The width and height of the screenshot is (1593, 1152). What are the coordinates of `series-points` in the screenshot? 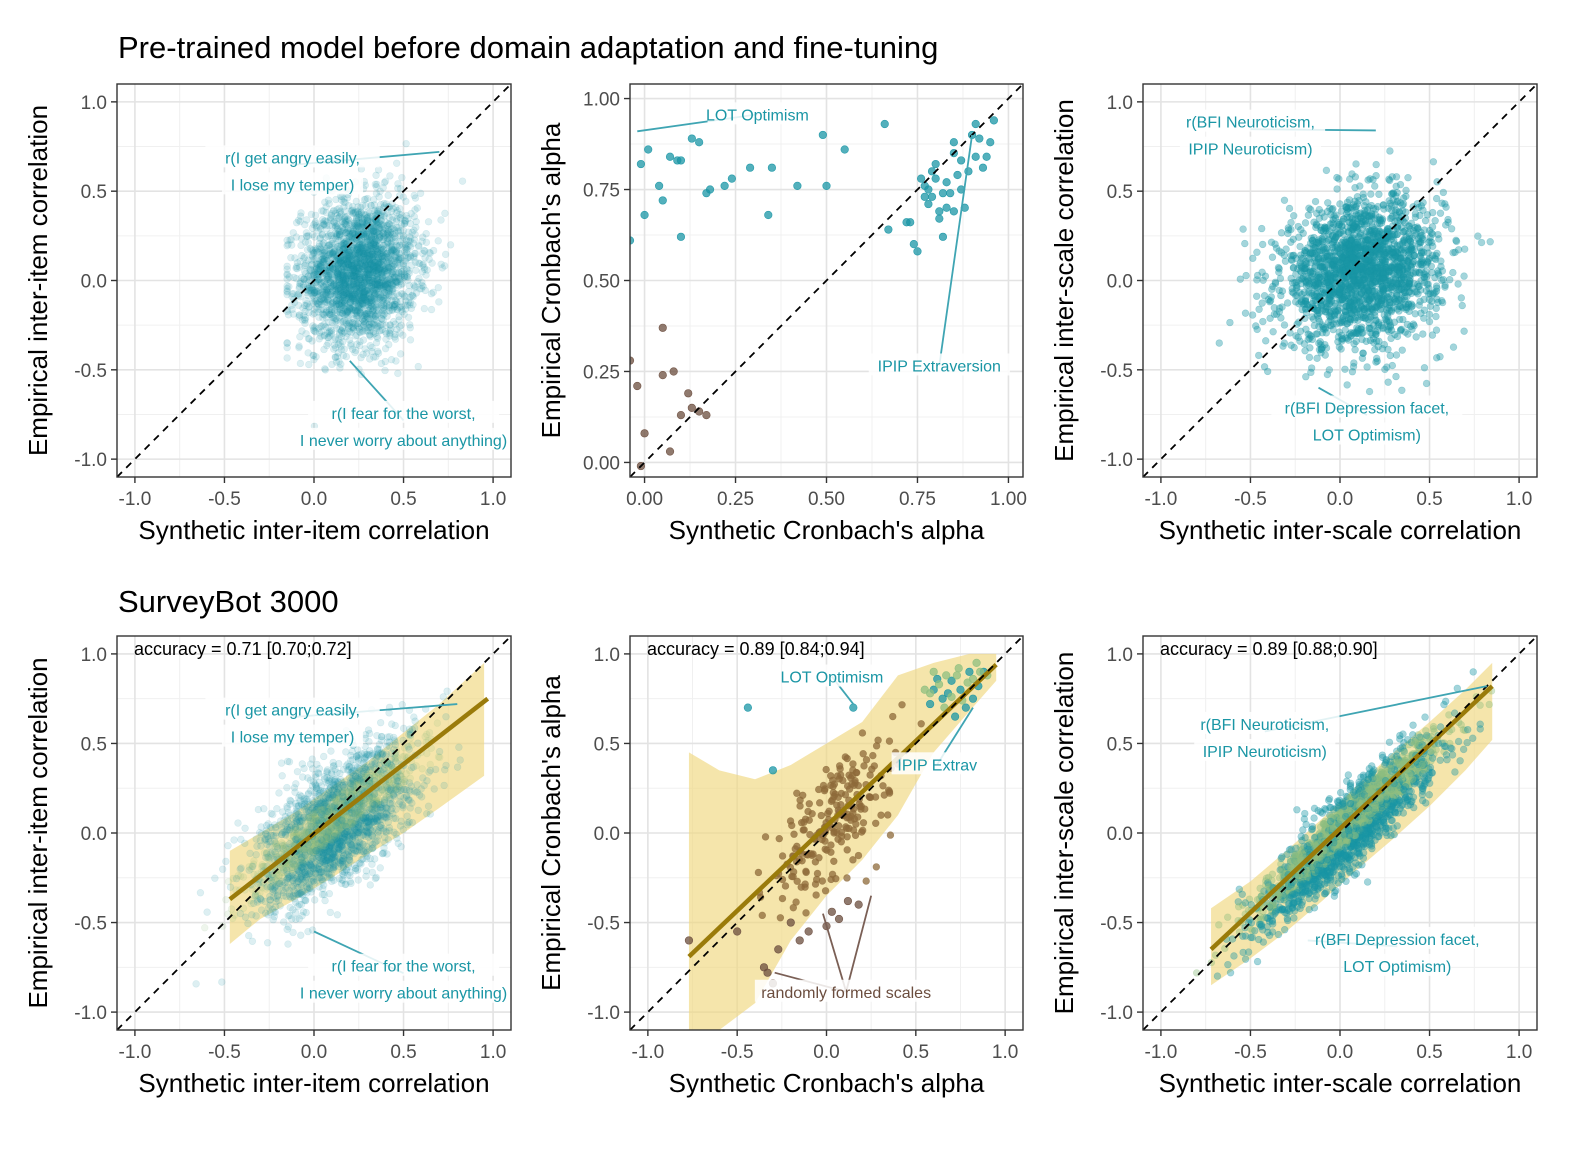 It's located at (814, 186).